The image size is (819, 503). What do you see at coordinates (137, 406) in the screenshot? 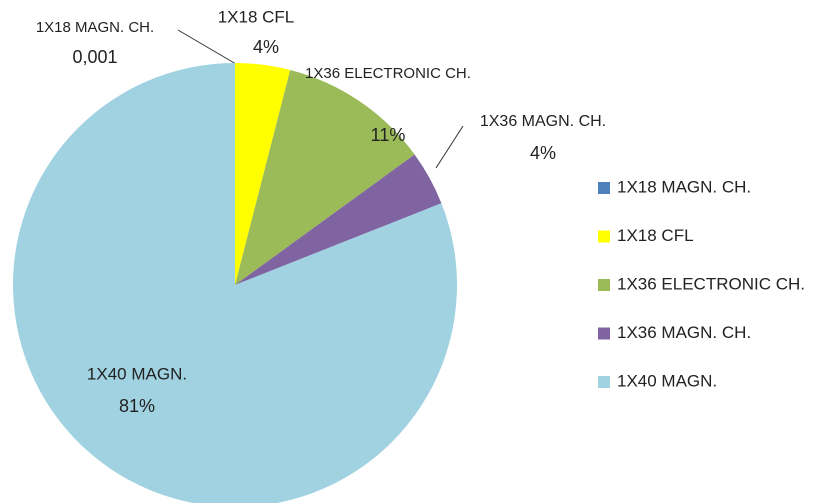
I see `slice-value-label: 81%` at bounding box center [137, 406].